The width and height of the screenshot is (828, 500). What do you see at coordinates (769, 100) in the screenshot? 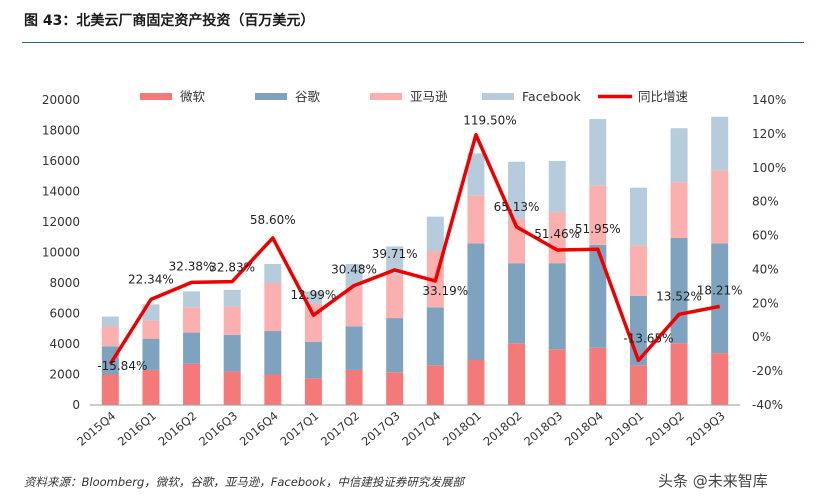
I see `y-right-tick-label: 140%` at bounding box center [769, 100].